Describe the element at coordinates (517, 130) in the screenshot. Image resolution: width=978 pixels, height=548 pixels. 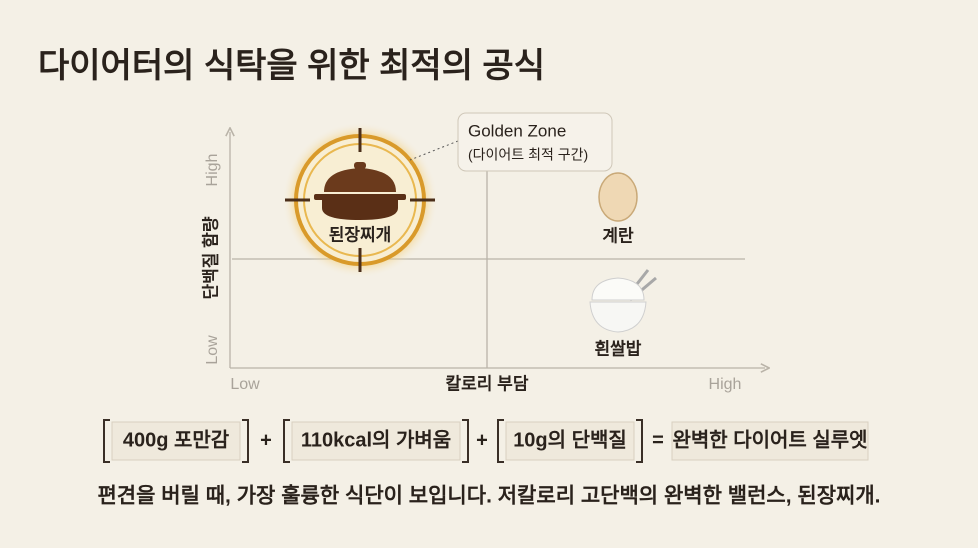
I see `callout-title: Golden Zone` at that location.